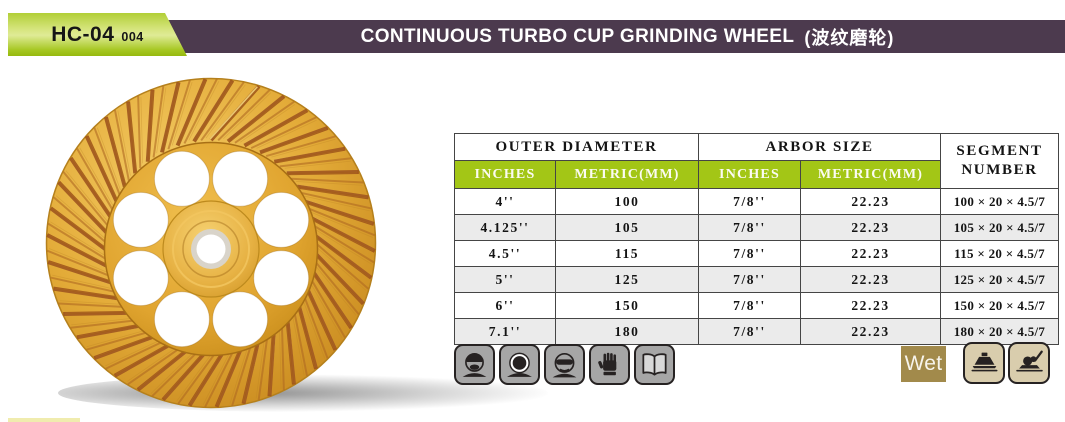  Describe the element at coordinates (870, 174) in the screenshot. I see `col-header-arbor-metric: METRIC(MM)` at that location.